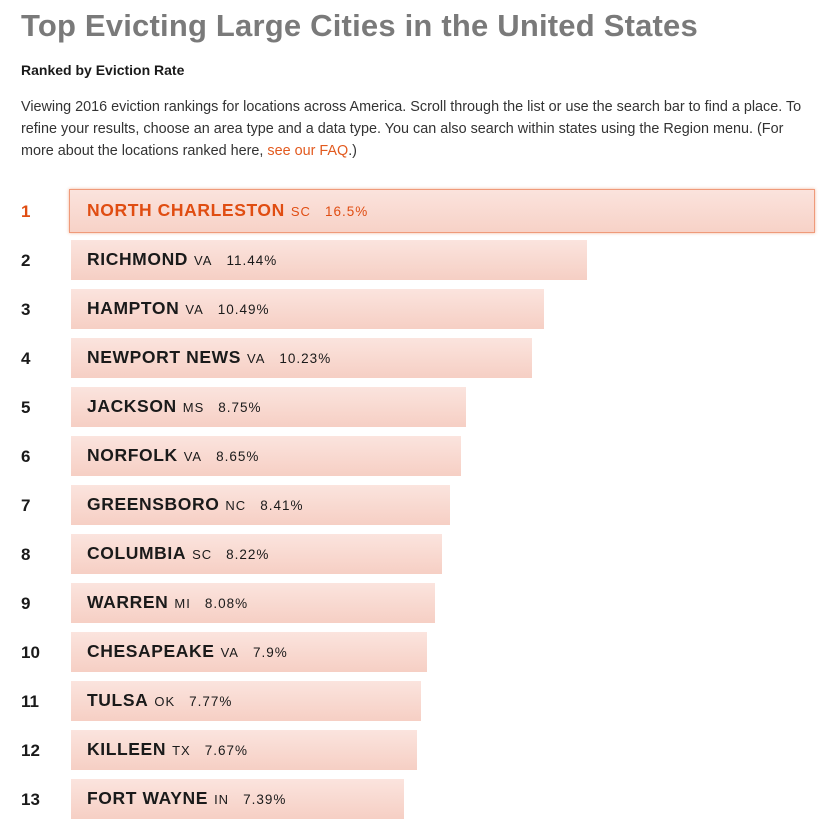  I want to click on row-label: HAMPTON VA 10.49%, so click(178, 308).